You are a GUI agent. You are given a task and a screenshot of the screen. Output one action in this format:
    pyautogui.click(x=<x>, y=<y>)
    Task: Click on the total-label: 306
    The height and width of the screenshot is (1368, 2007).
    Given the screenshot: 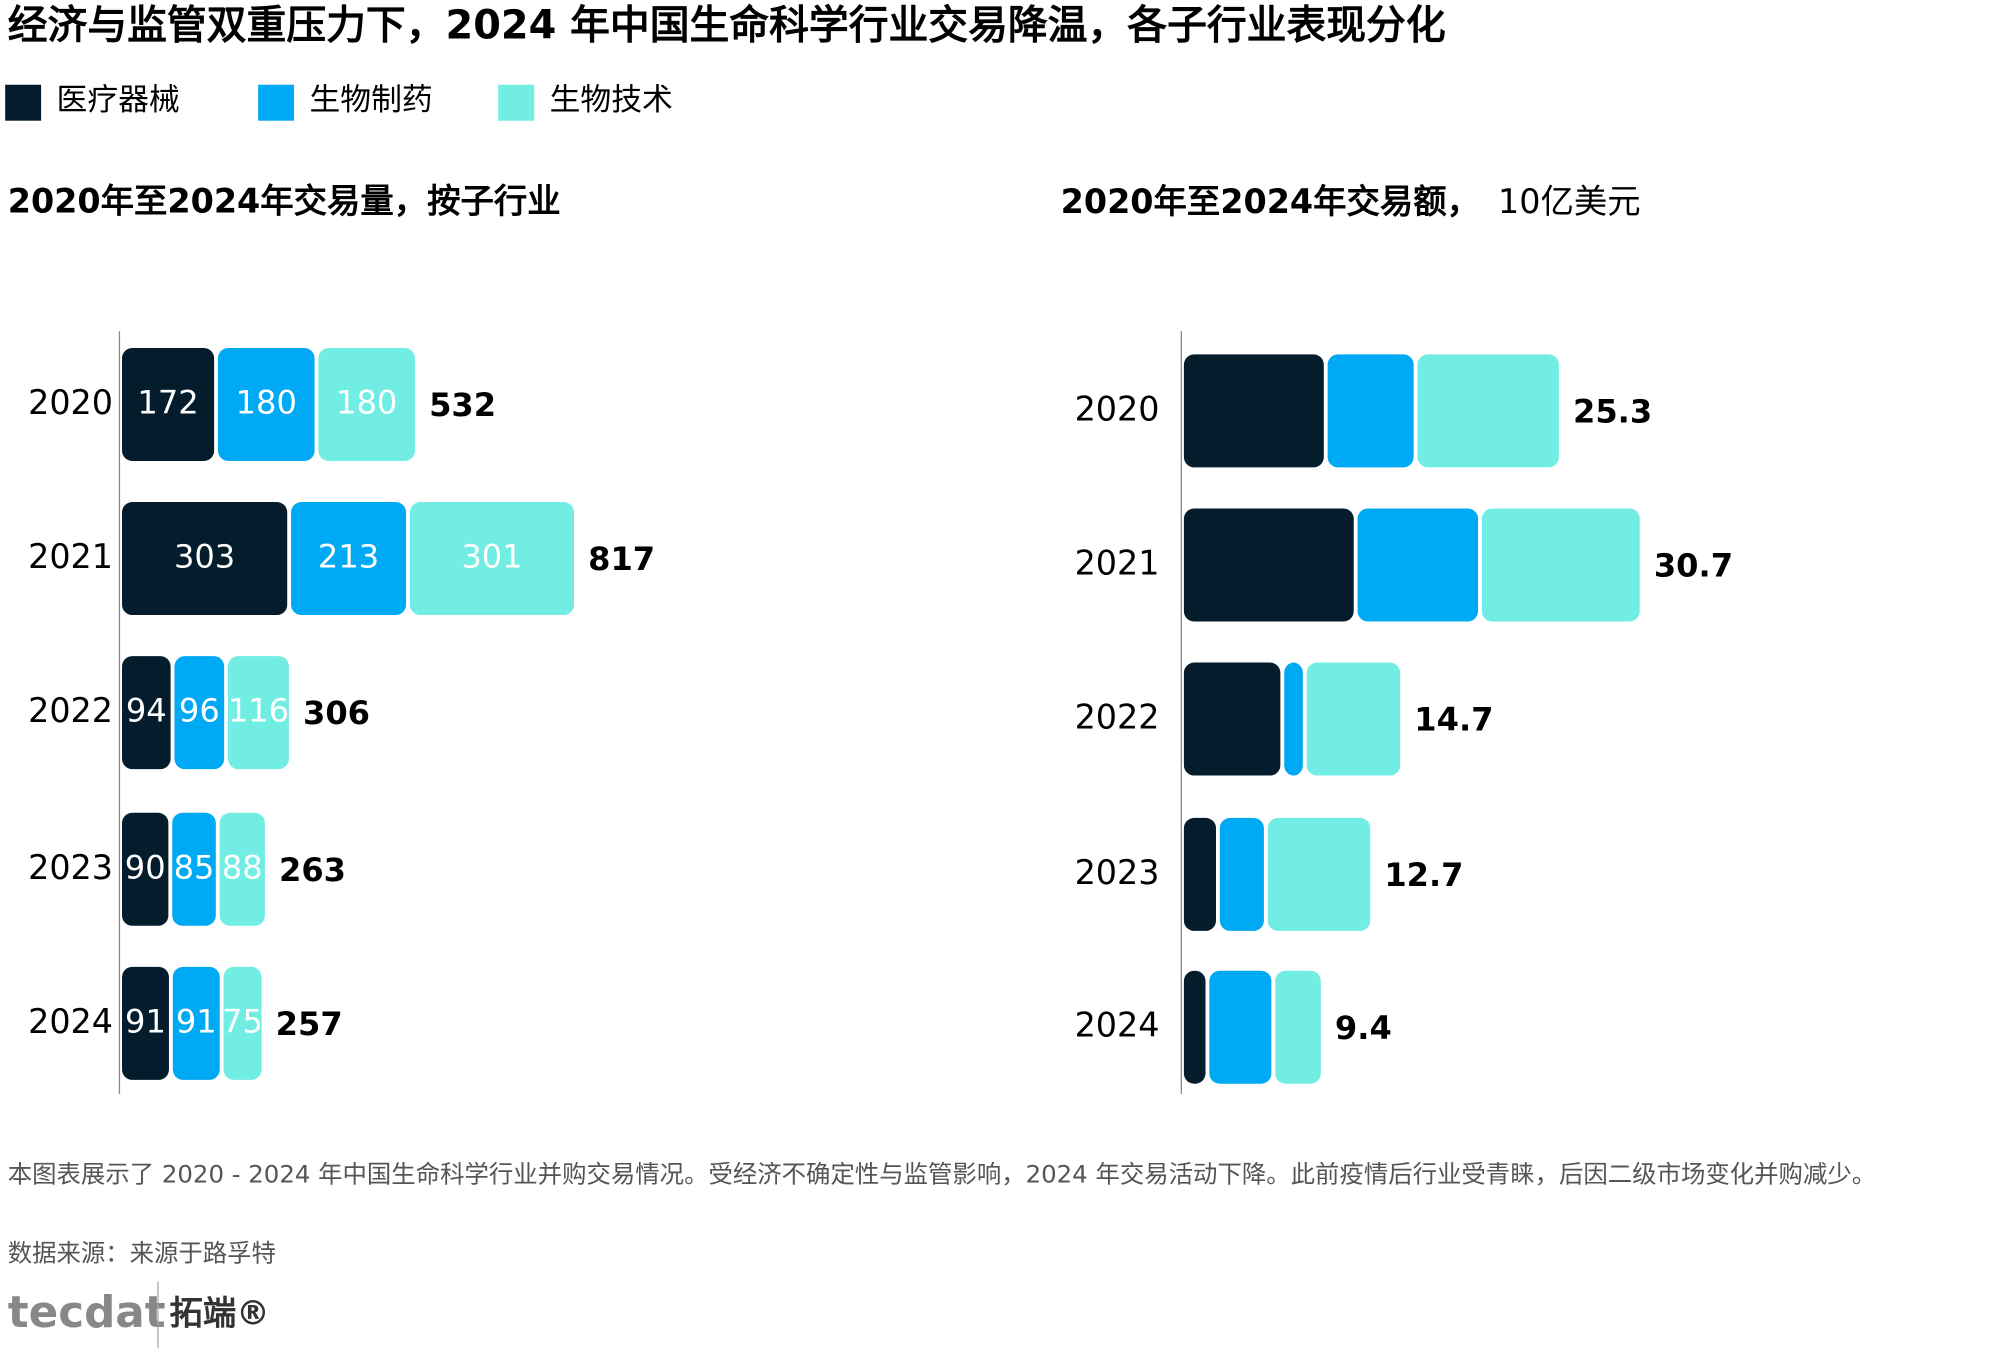 What is the action you would take?
    pyautogui.click(x=336, y=713)
    